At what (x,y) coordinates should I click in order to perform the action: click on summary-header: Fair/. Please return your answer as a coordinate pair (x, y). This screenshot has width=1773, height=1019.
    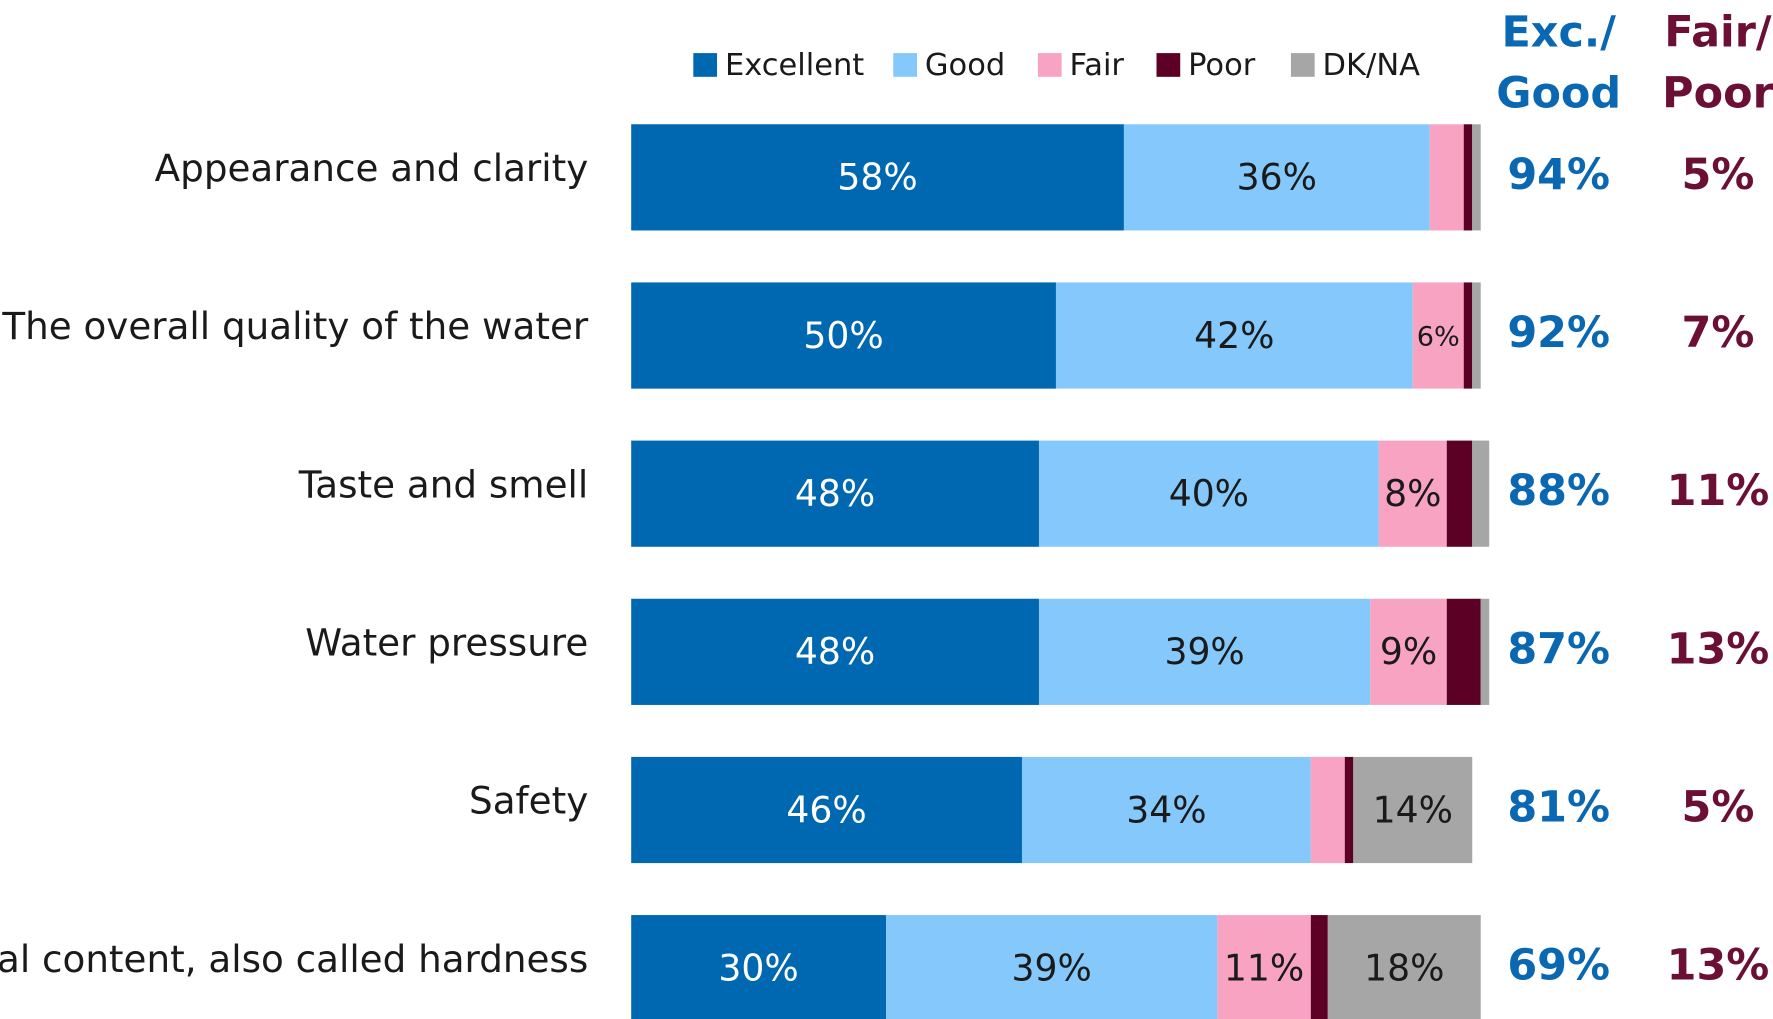
    Looking at the image, I should click on (1718, 33).